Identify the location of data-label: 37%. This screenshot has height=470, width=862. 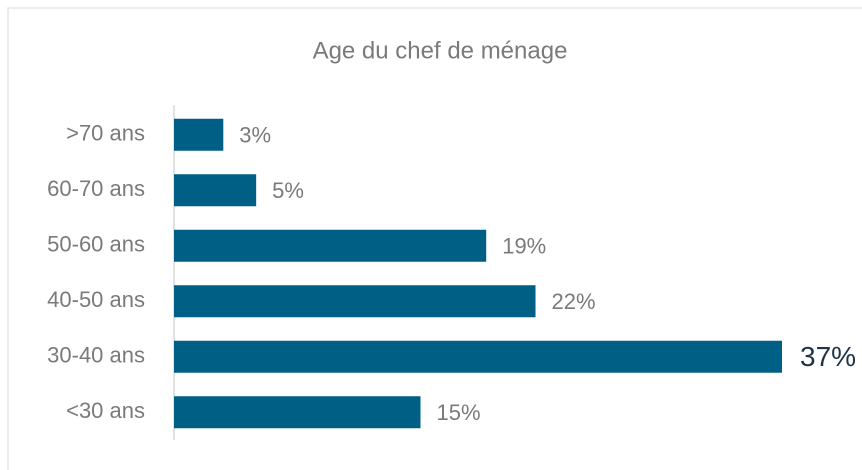
(828, 356).